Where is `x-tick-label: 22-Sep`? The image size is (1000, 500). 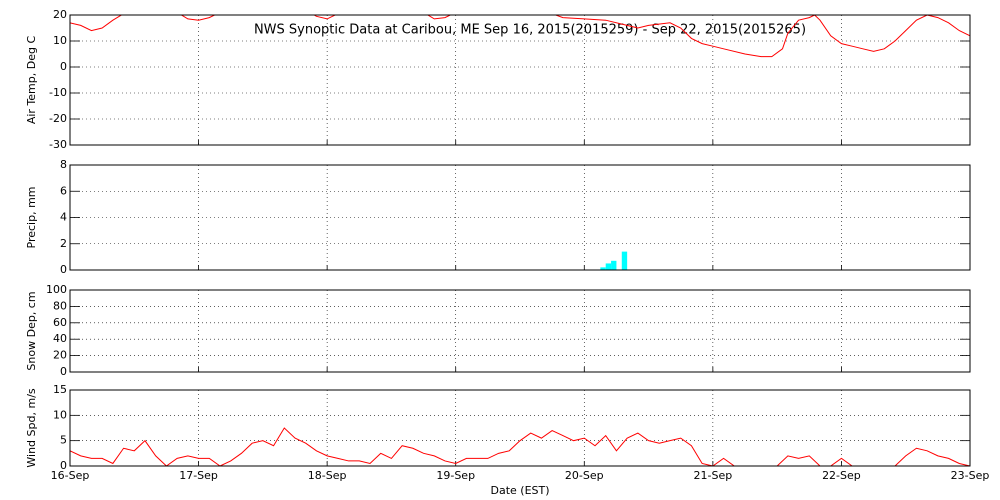
x-tick-label: 22-Sep is located at coordinates (841, 475).